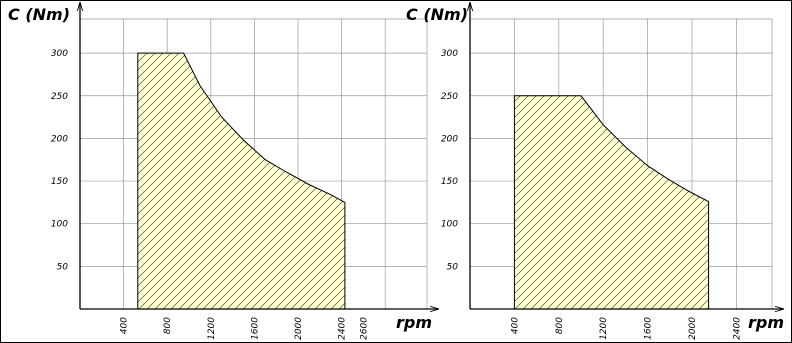  Describe the element at coordinates (364, 328) in the screenshot. I see `x-tick-label: 2600` at that location.